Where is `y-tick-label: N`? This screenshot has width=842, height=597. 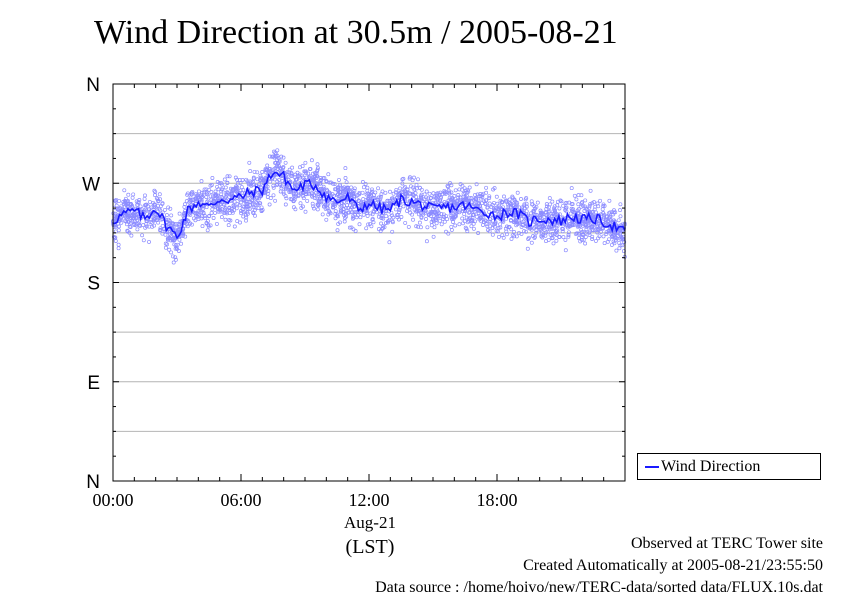
y-tick-label: N is located at coordinates (93, 85).